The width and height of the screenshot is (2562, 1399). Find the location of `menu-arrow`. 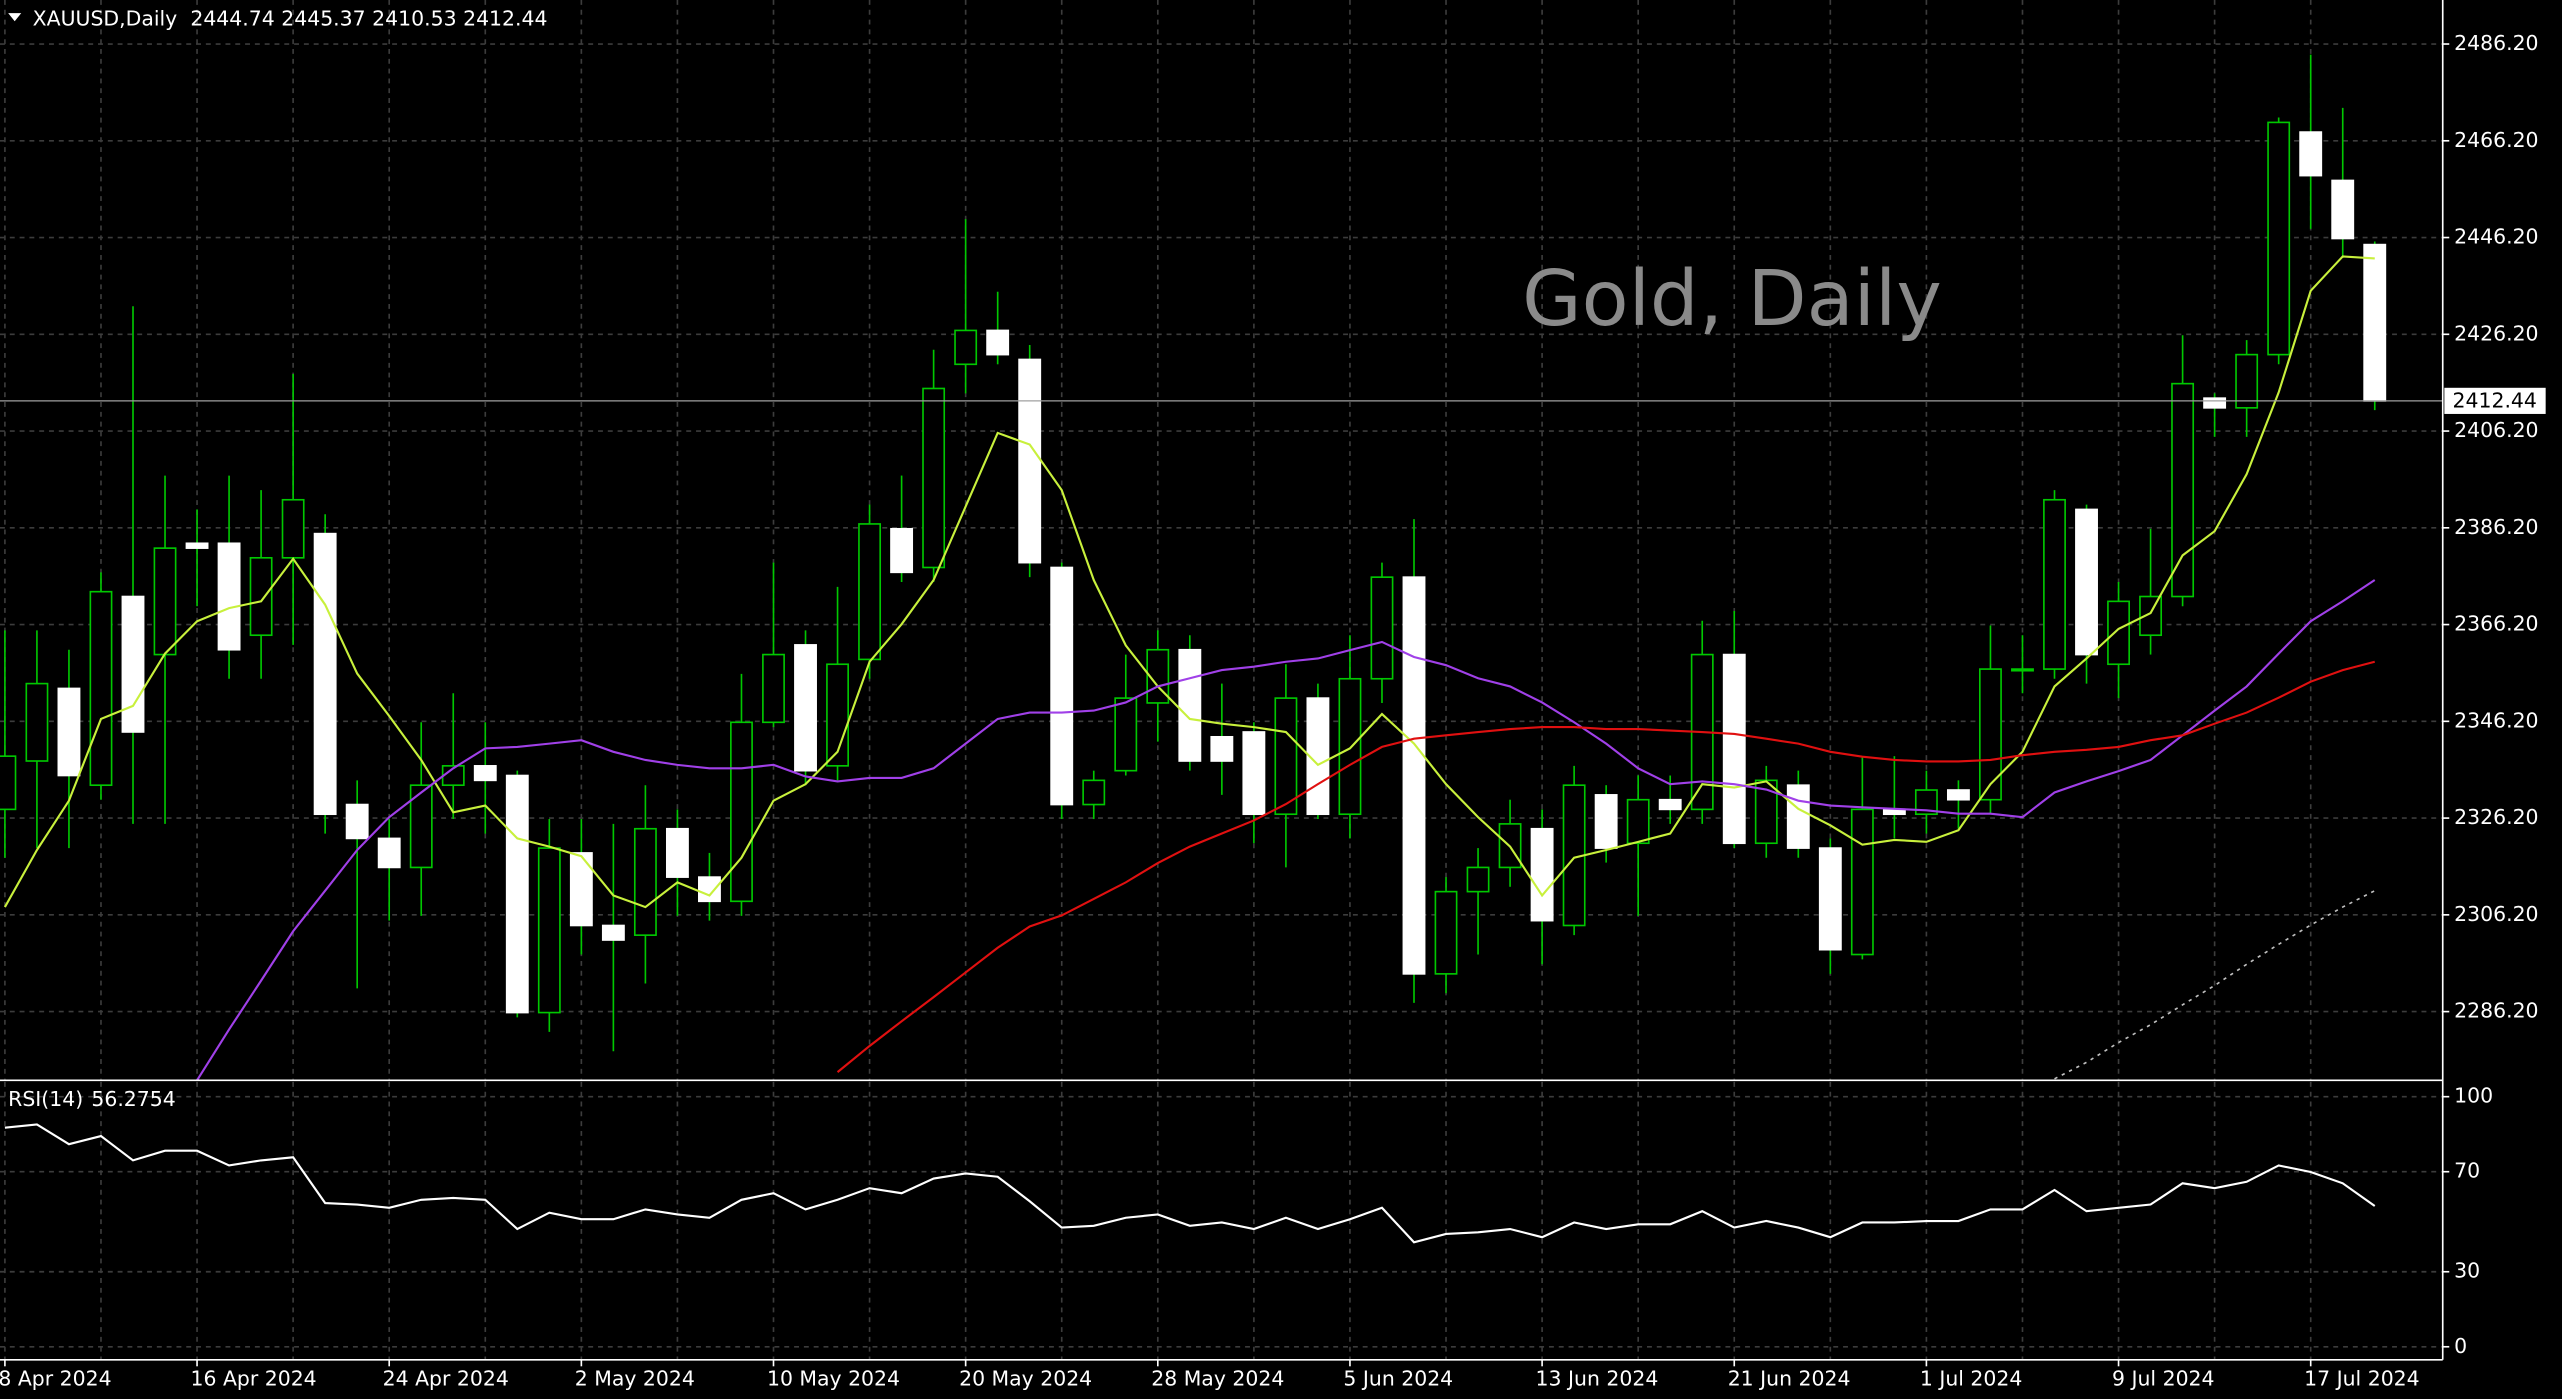

menu-arrow is located at coordinates (15, 17).